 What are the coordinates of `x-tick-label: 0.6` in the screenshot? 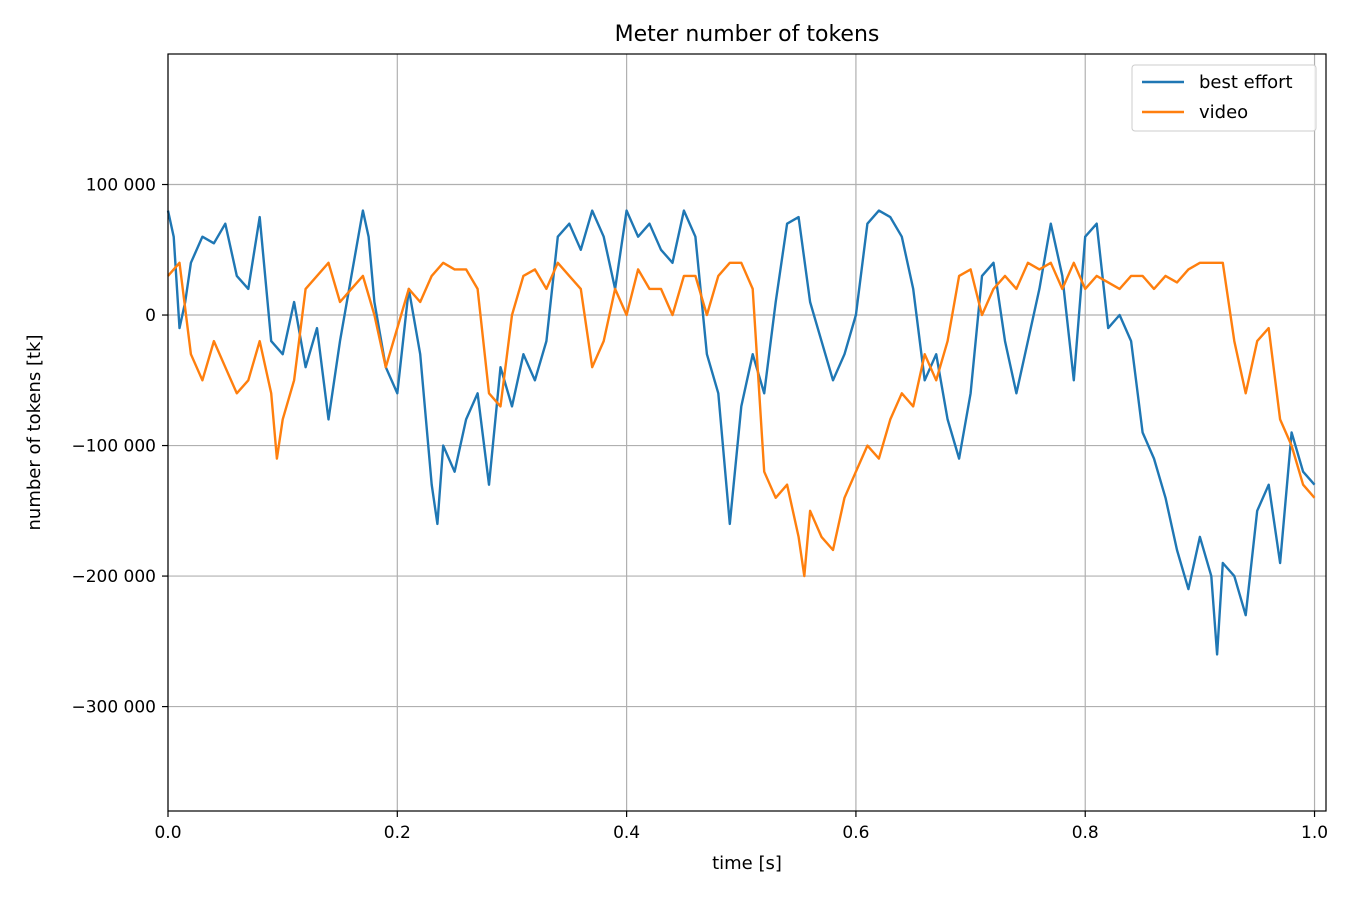 It's located at (855, 833).